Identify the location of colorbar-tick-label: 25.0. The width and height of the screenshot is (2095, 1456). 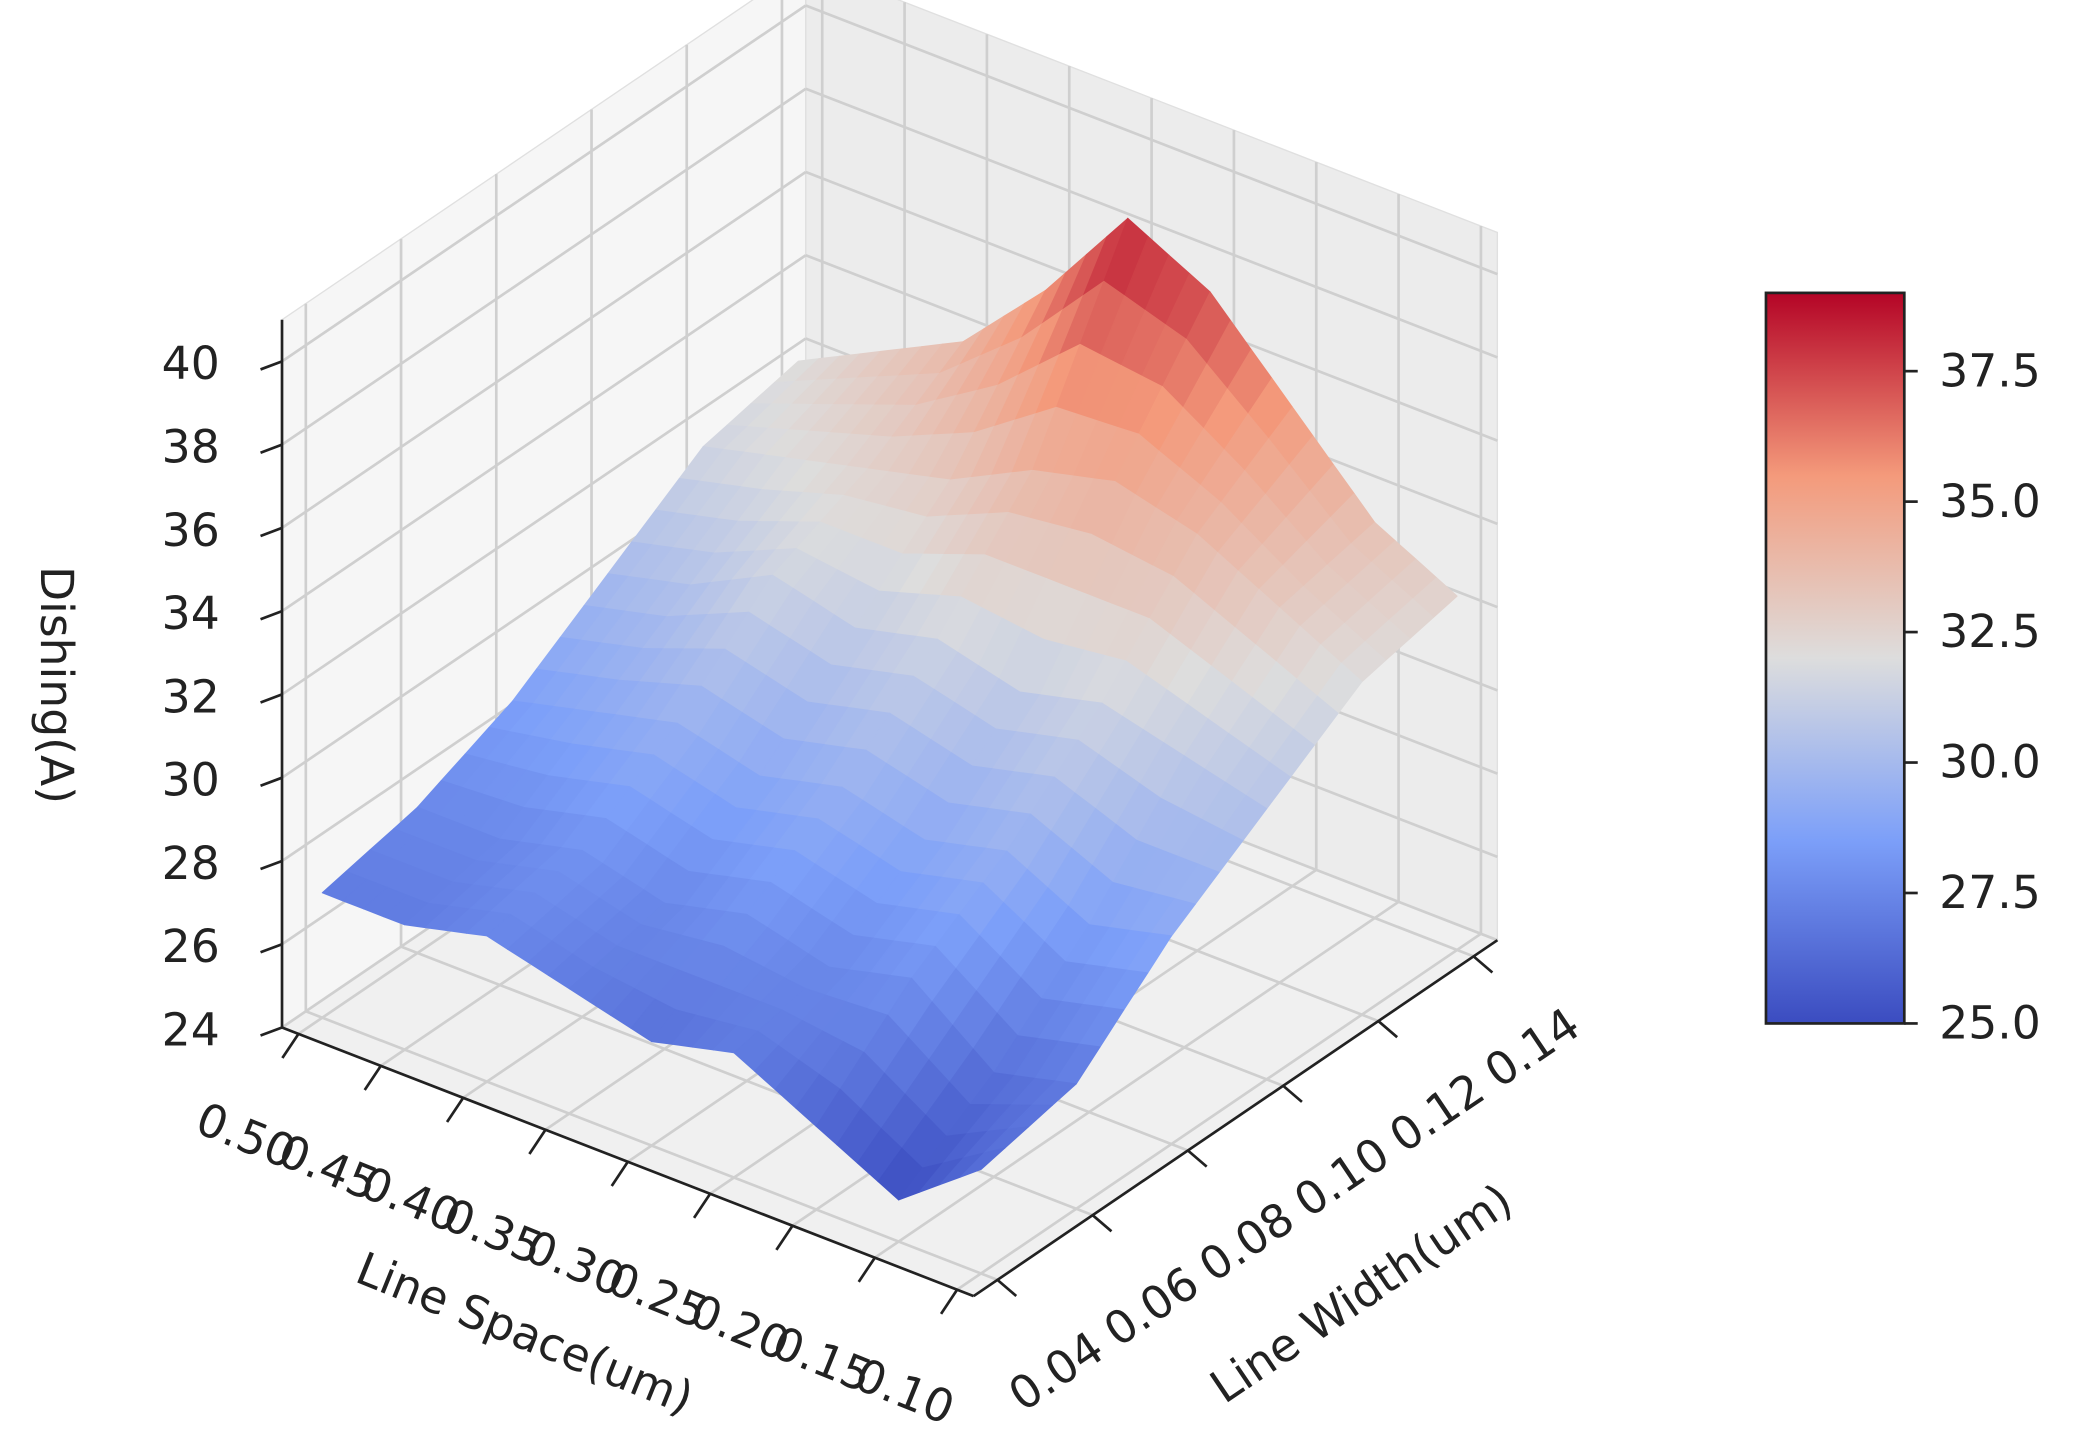
(1990, 1023).